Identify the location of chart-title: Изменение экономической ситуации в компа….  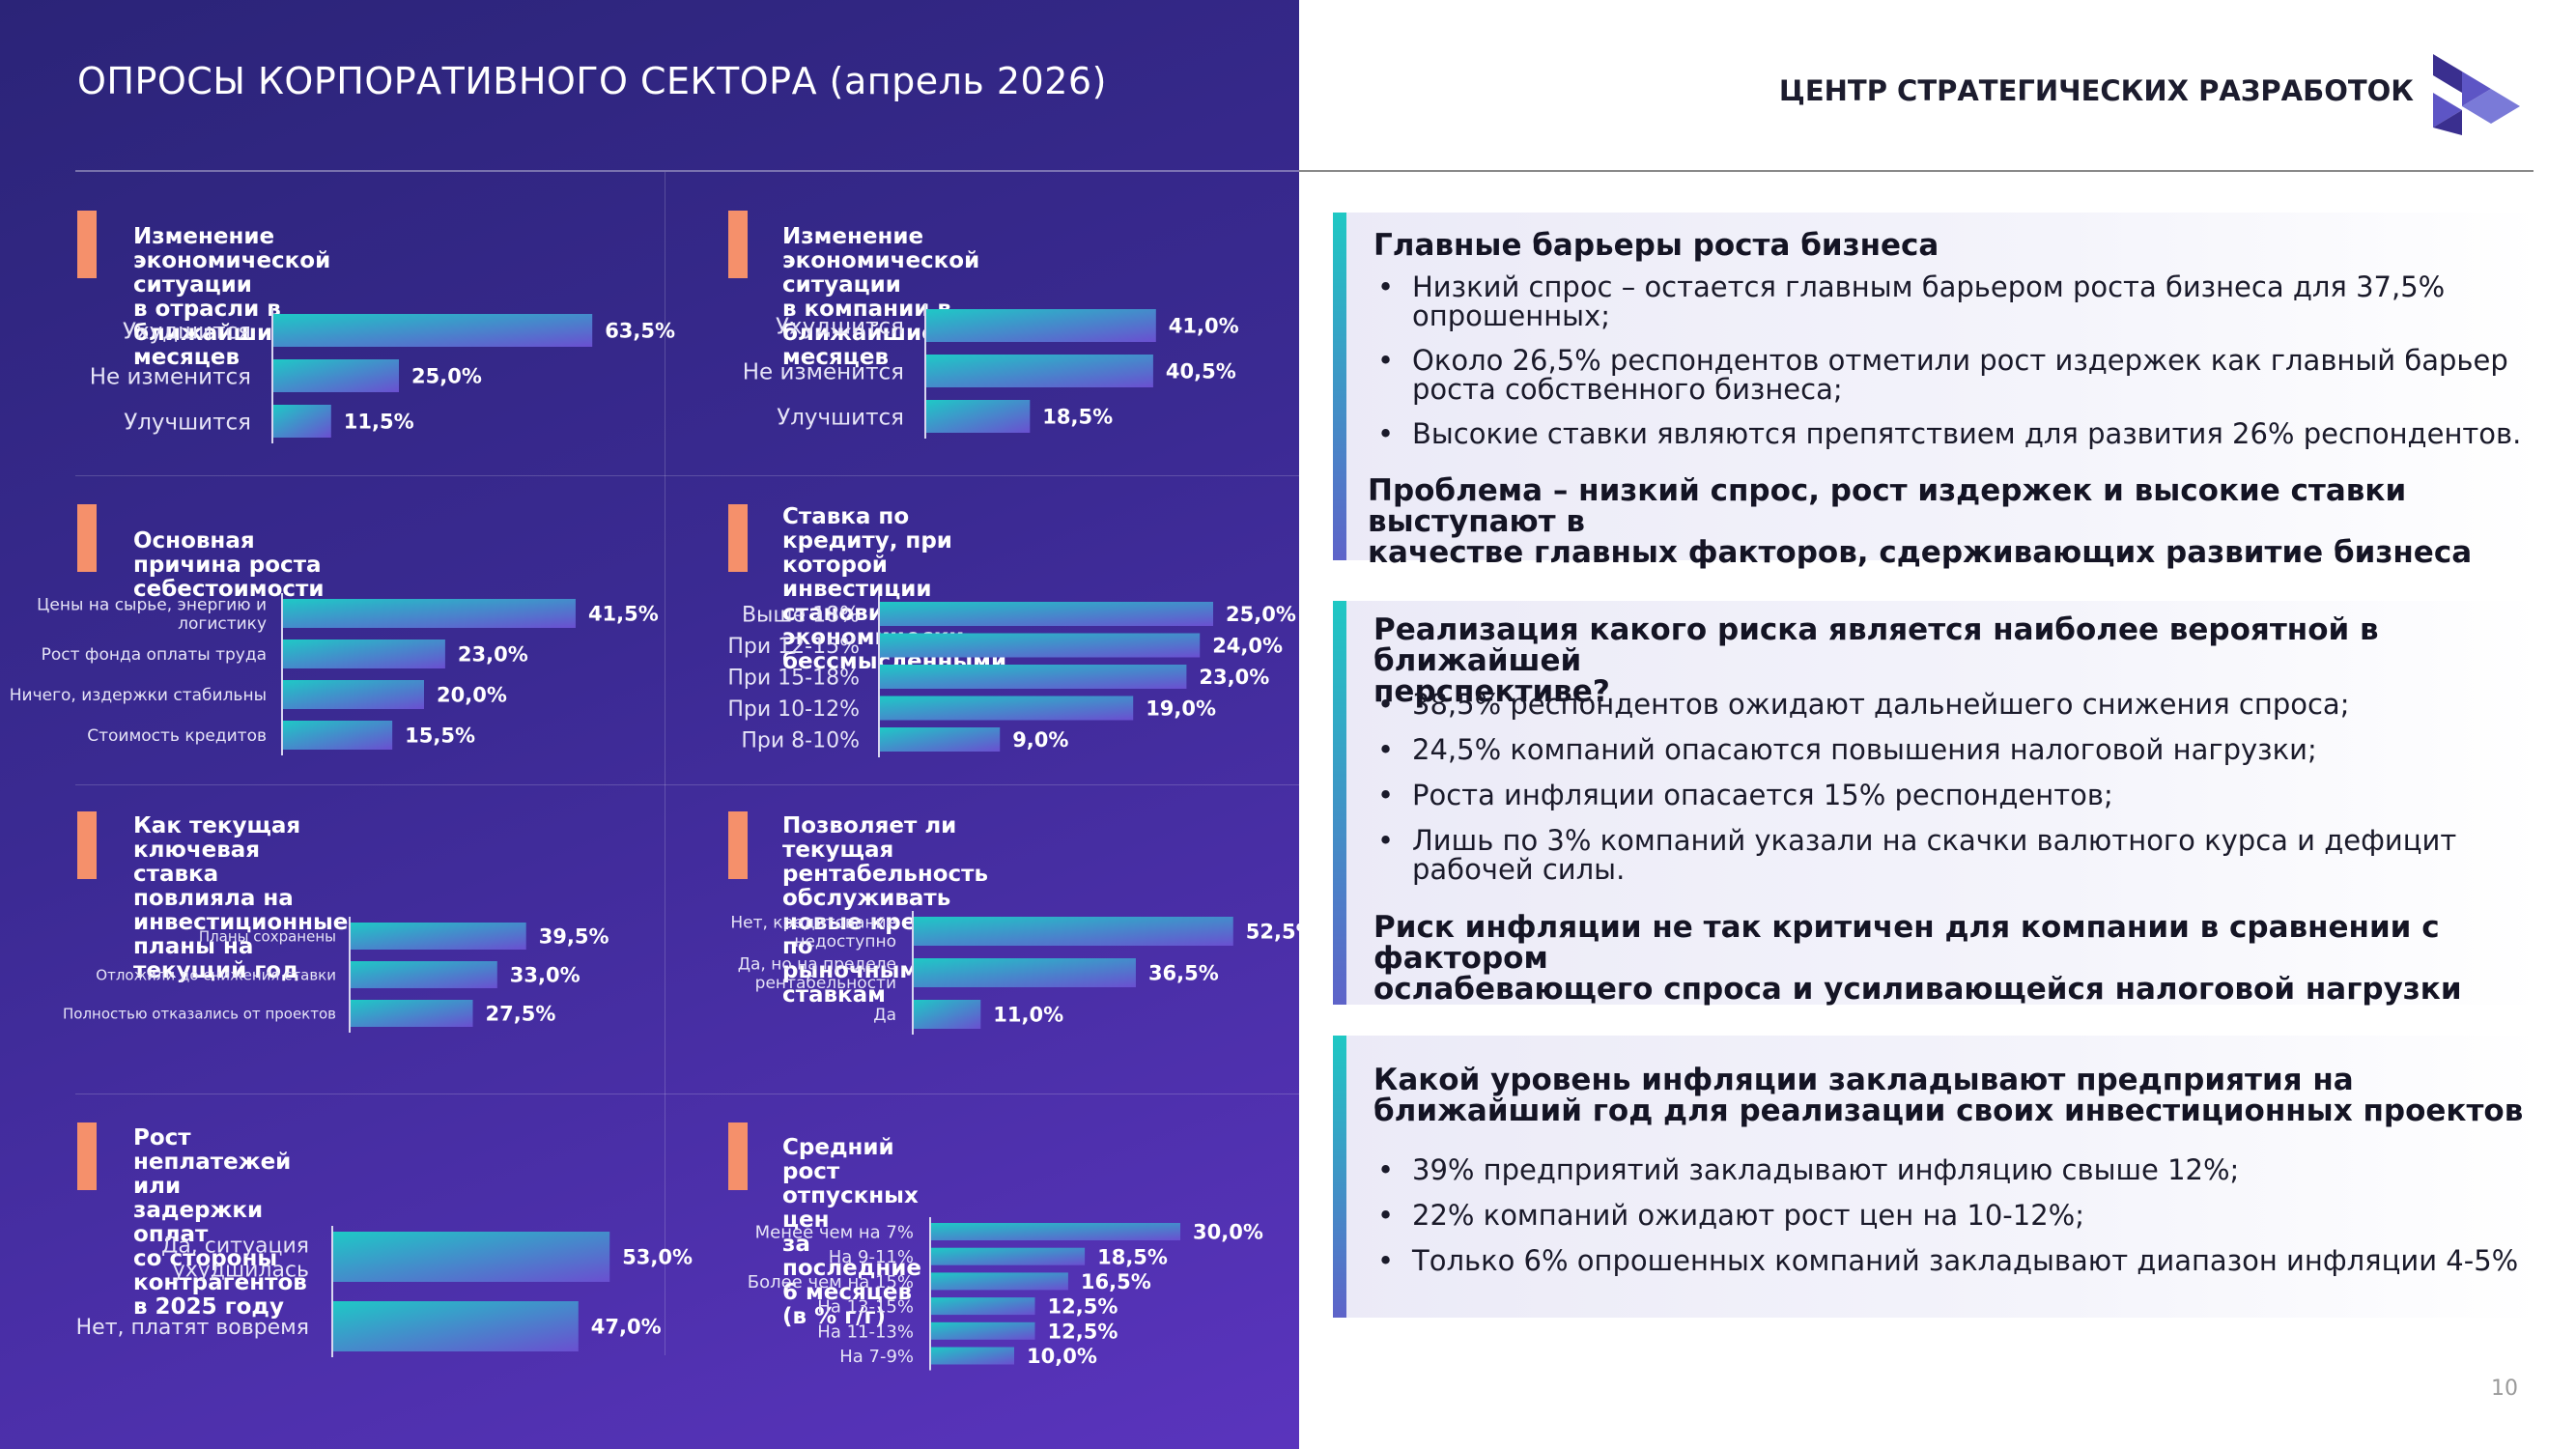
(881, 297).